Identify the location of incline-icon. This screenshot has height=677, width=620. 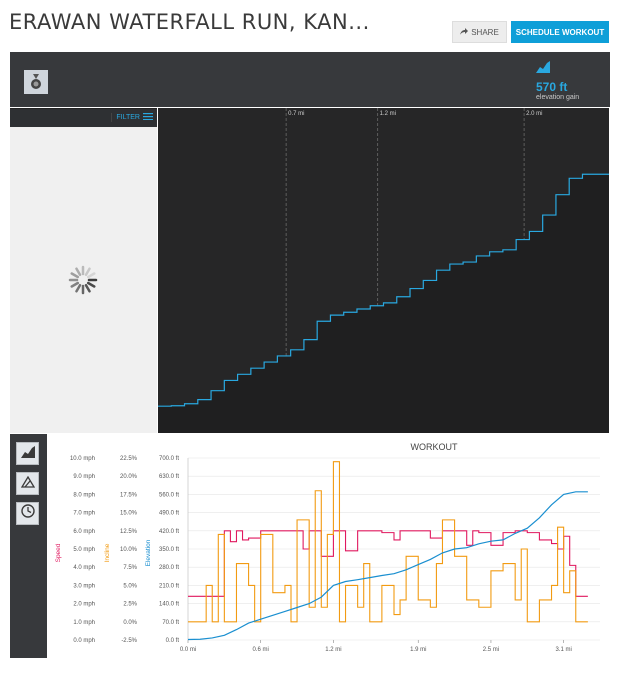
(27, 484).